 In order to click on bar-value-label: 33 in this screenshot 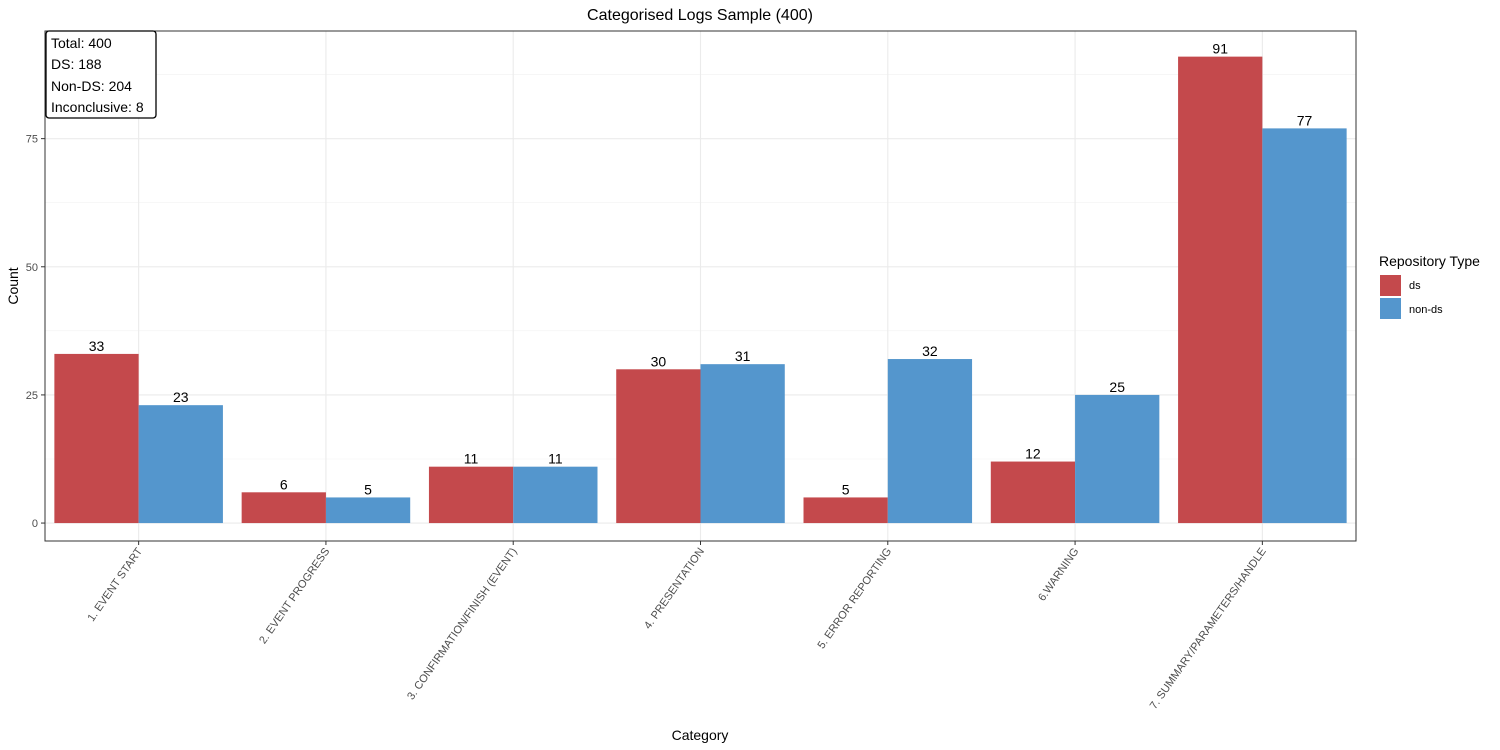, I will do `click(97, 346)`.